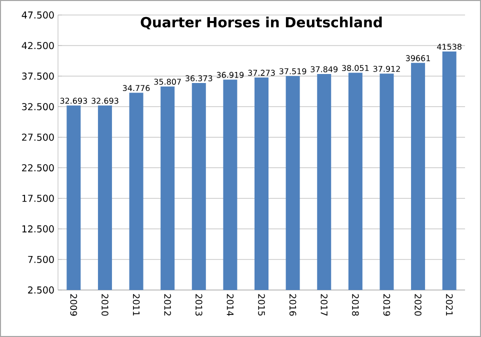 The image size is (481, 337). What do you see at coordinates (230, 305) in the screenshot?
I see `x-tick-label: 2014` at bounding box center [230, 305].